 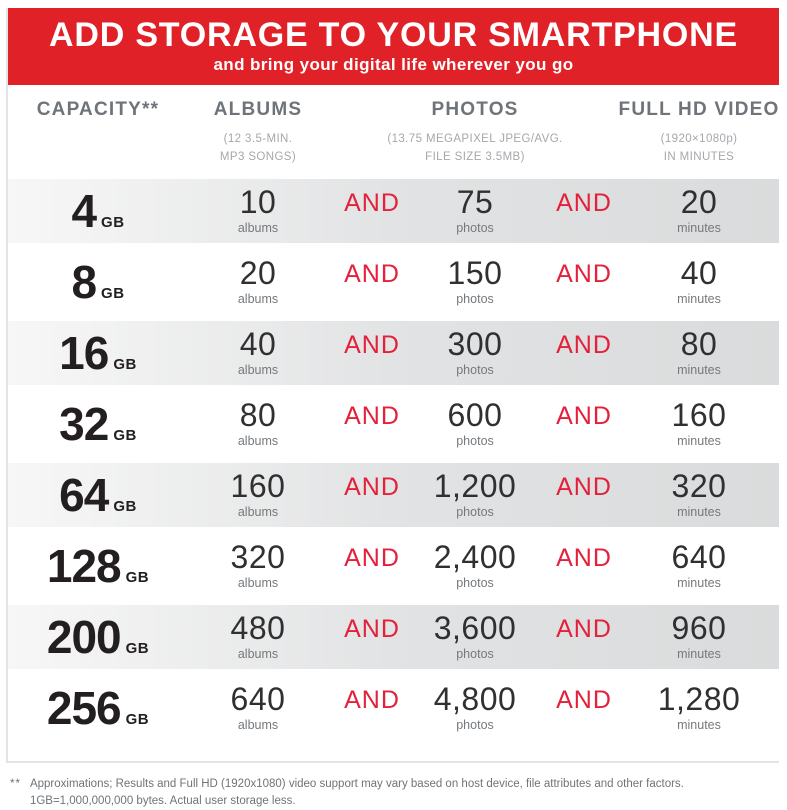 I want to click on photos-value: 75, so click(x=475, y=202).